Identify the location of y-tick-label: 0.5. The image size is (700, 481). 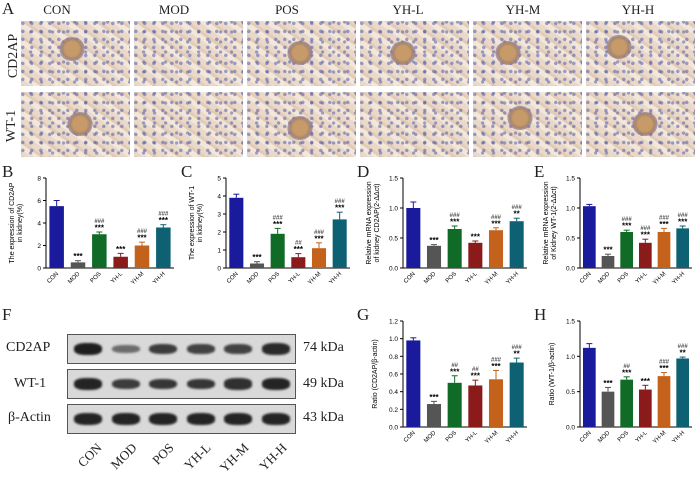
(570, 239).